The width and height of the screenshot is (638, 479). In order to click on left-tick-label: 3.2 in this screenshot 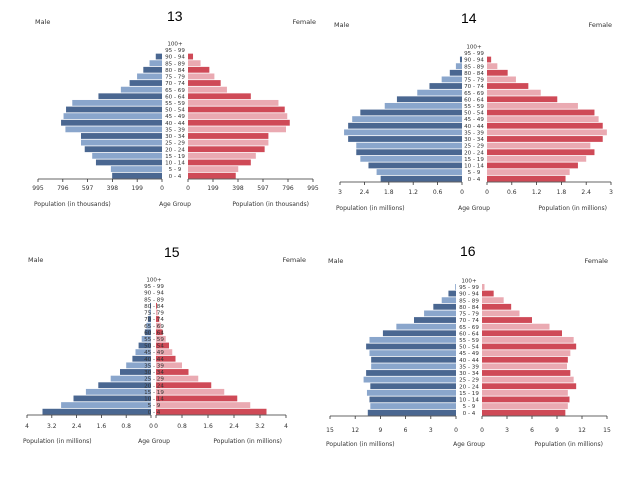, I will do `click(52, 426)`.